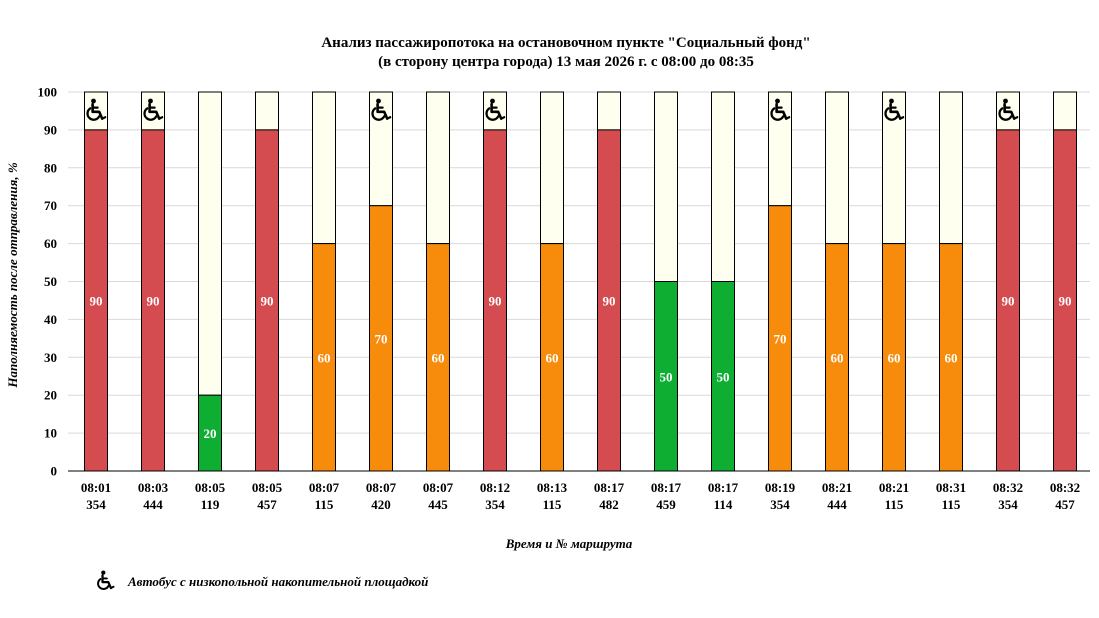 The height and width of the screenshot is (618, 1099). What do you see at coordinates (666, 504) in the screenshot?
I see `x-tick-route: 459` at bounding box center [666, 504].